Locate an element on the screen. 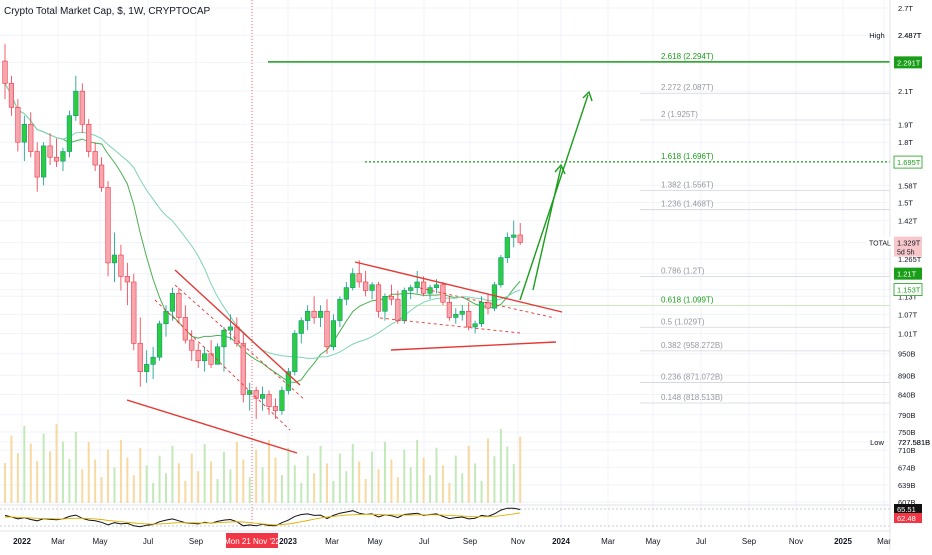 The image size is (932, 555). x-tick-label: 2025 is located at coordinates (843, 541).